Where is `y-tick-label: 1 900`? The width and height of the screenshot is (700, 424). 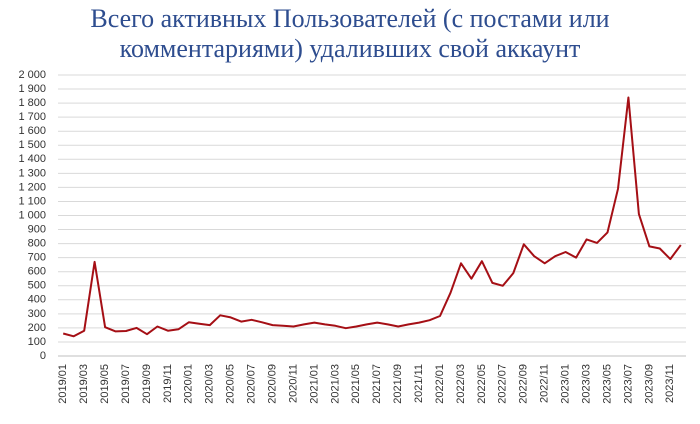
y-tick-label: 1 900 is located at coordinates (32, 89).